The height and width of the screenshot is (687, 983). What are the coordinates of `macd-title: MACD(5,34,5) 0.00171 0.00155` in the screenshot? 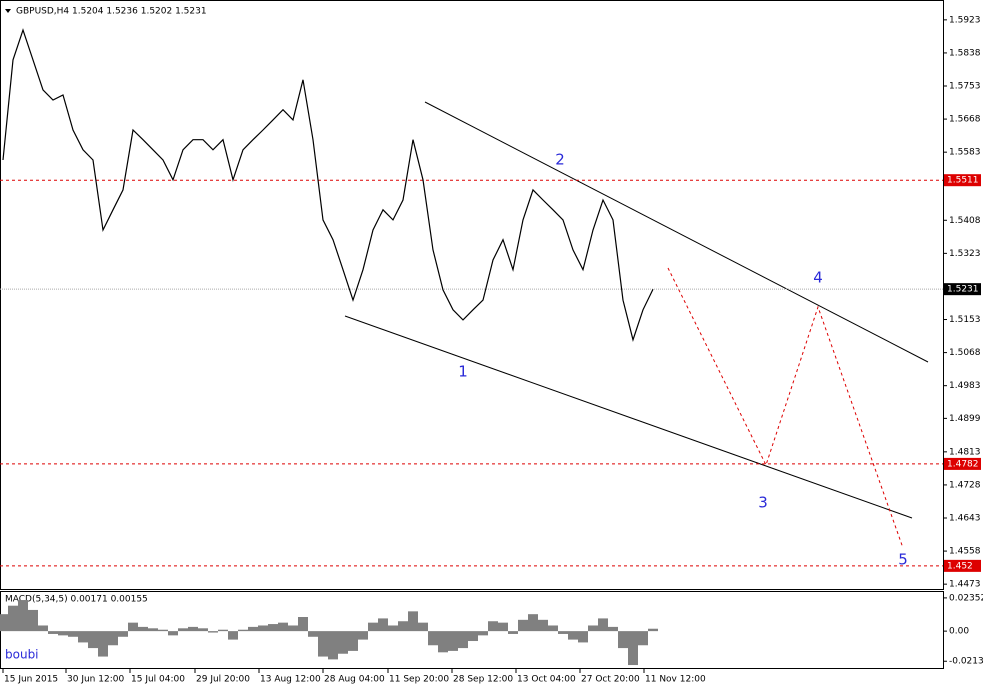 It's located at (76, 600).